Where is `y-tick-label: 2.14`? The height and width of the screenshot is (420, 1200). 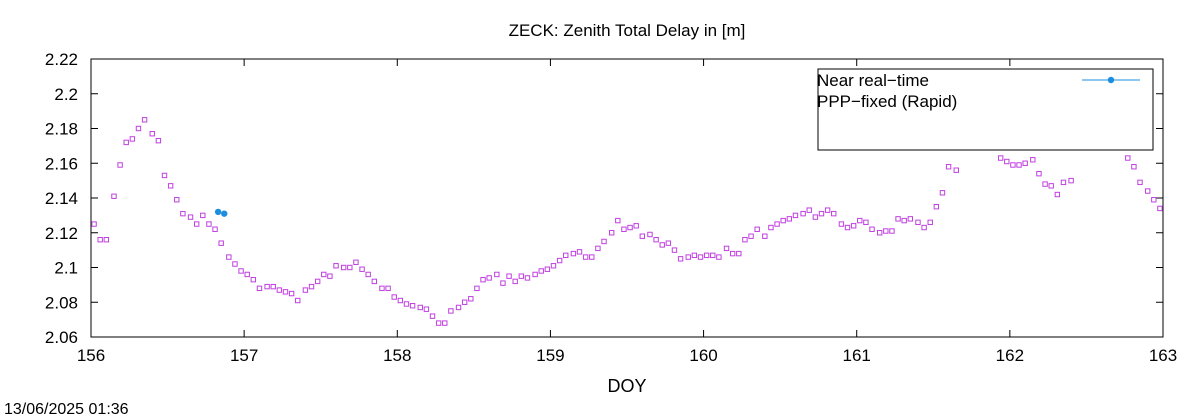
y-tick-label: 2.14 is located at coordinates (61, 198).